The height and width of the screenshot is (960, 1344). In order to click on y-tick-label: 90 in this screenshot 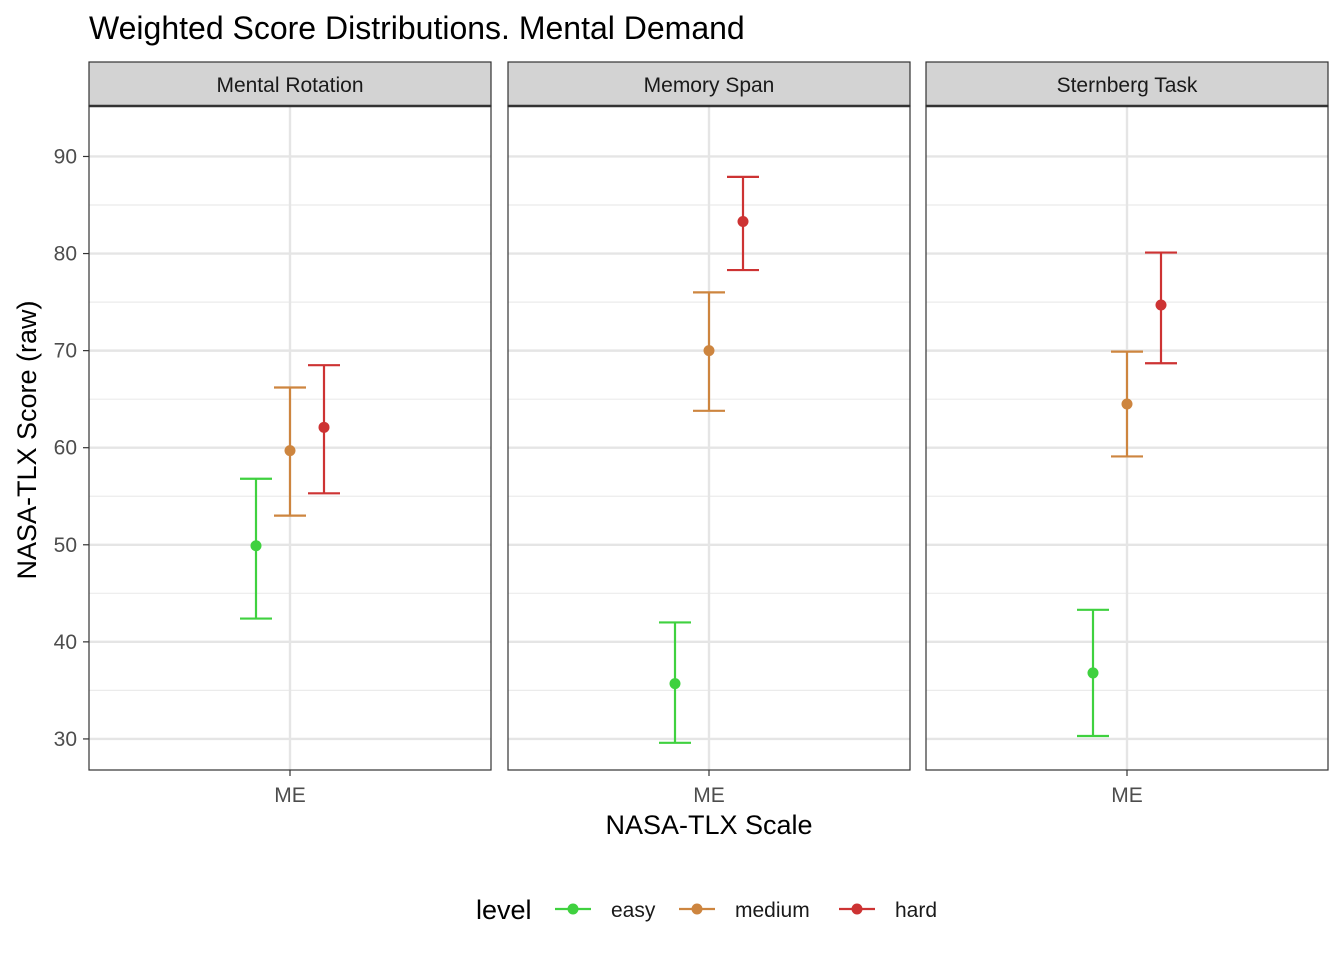, I will do `click(65, 156)`.